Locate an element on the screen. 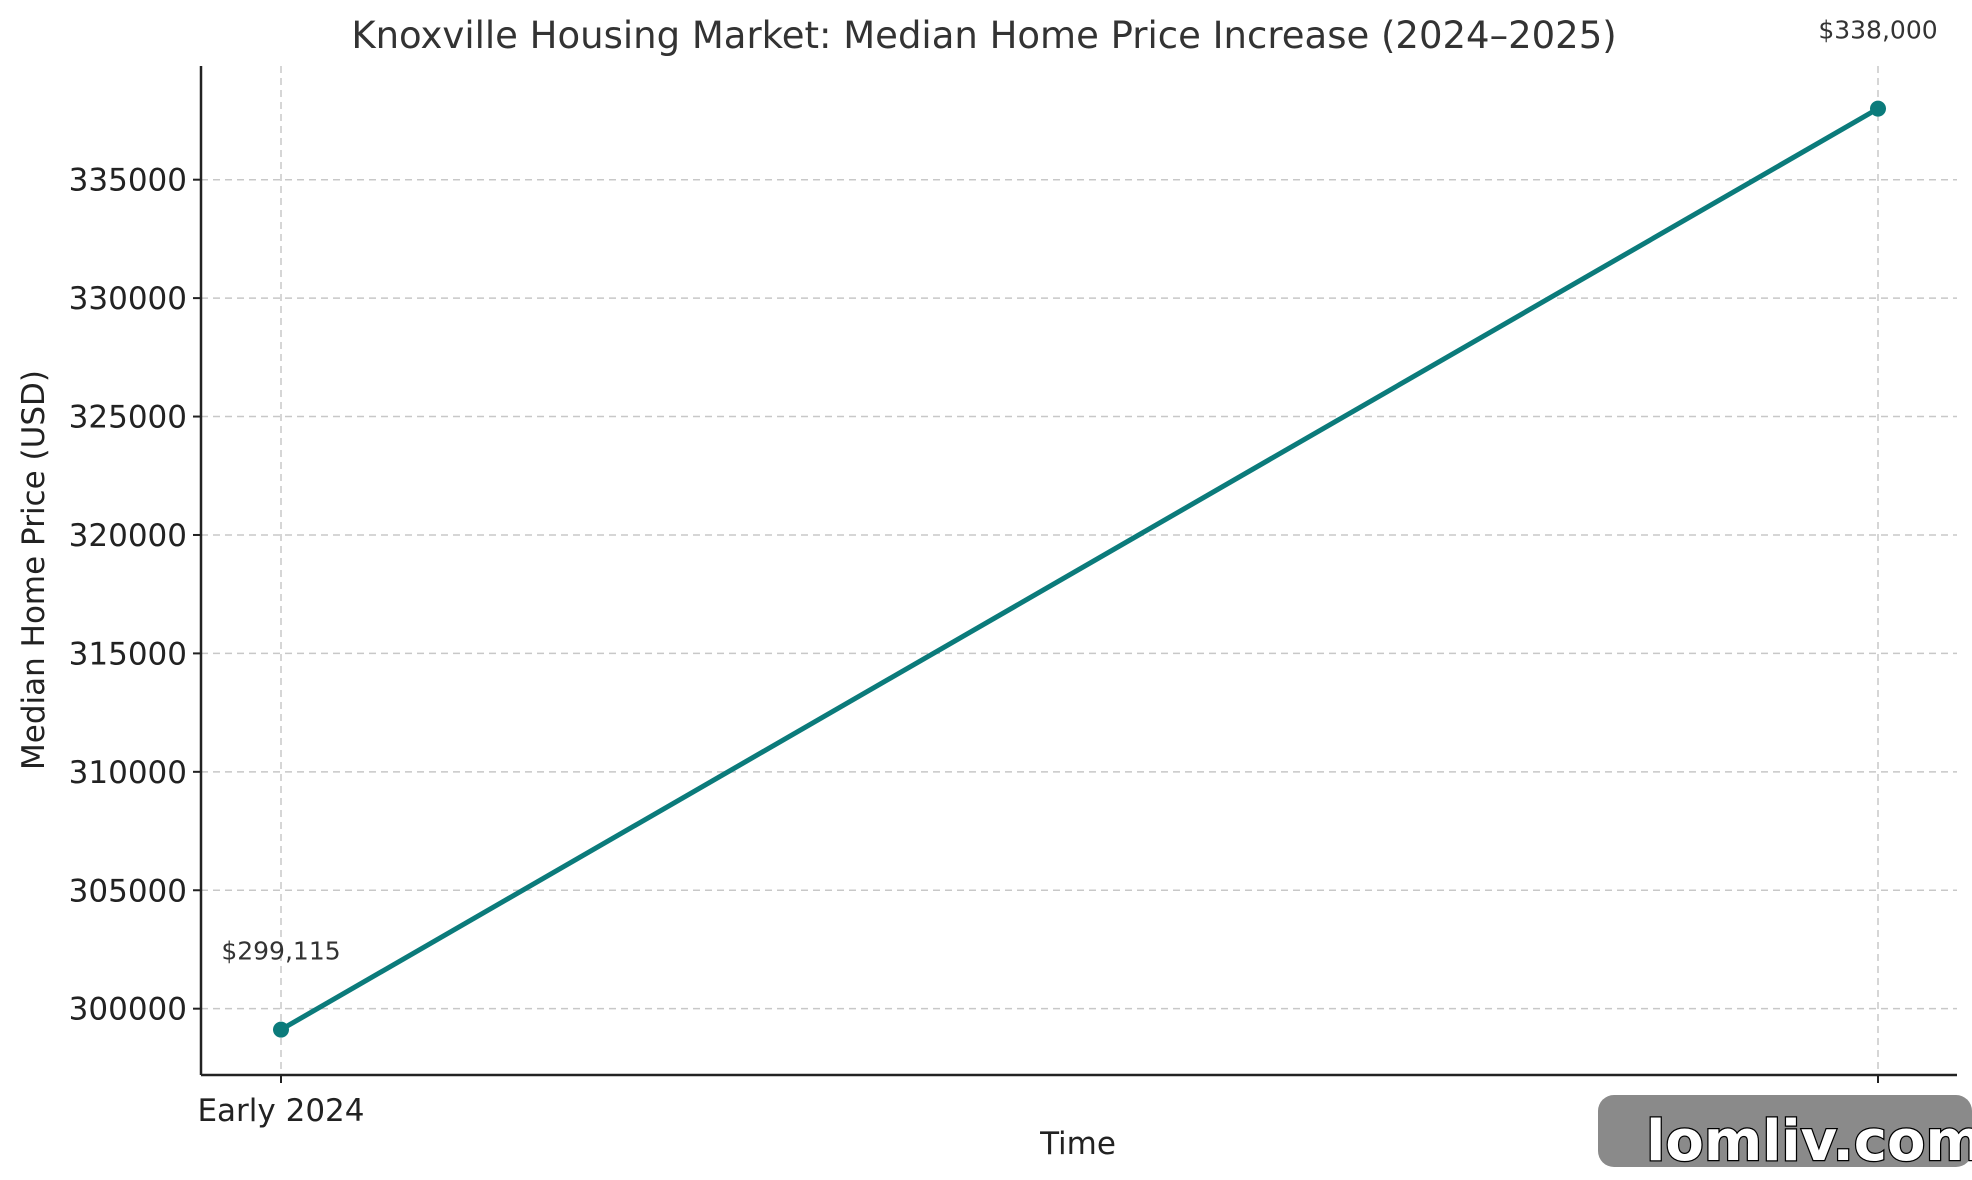 Image resolution: width=1972 pixels, height=1180 pixels. watermark-text: lomliv.com is located at coordinates (1809, 1141).